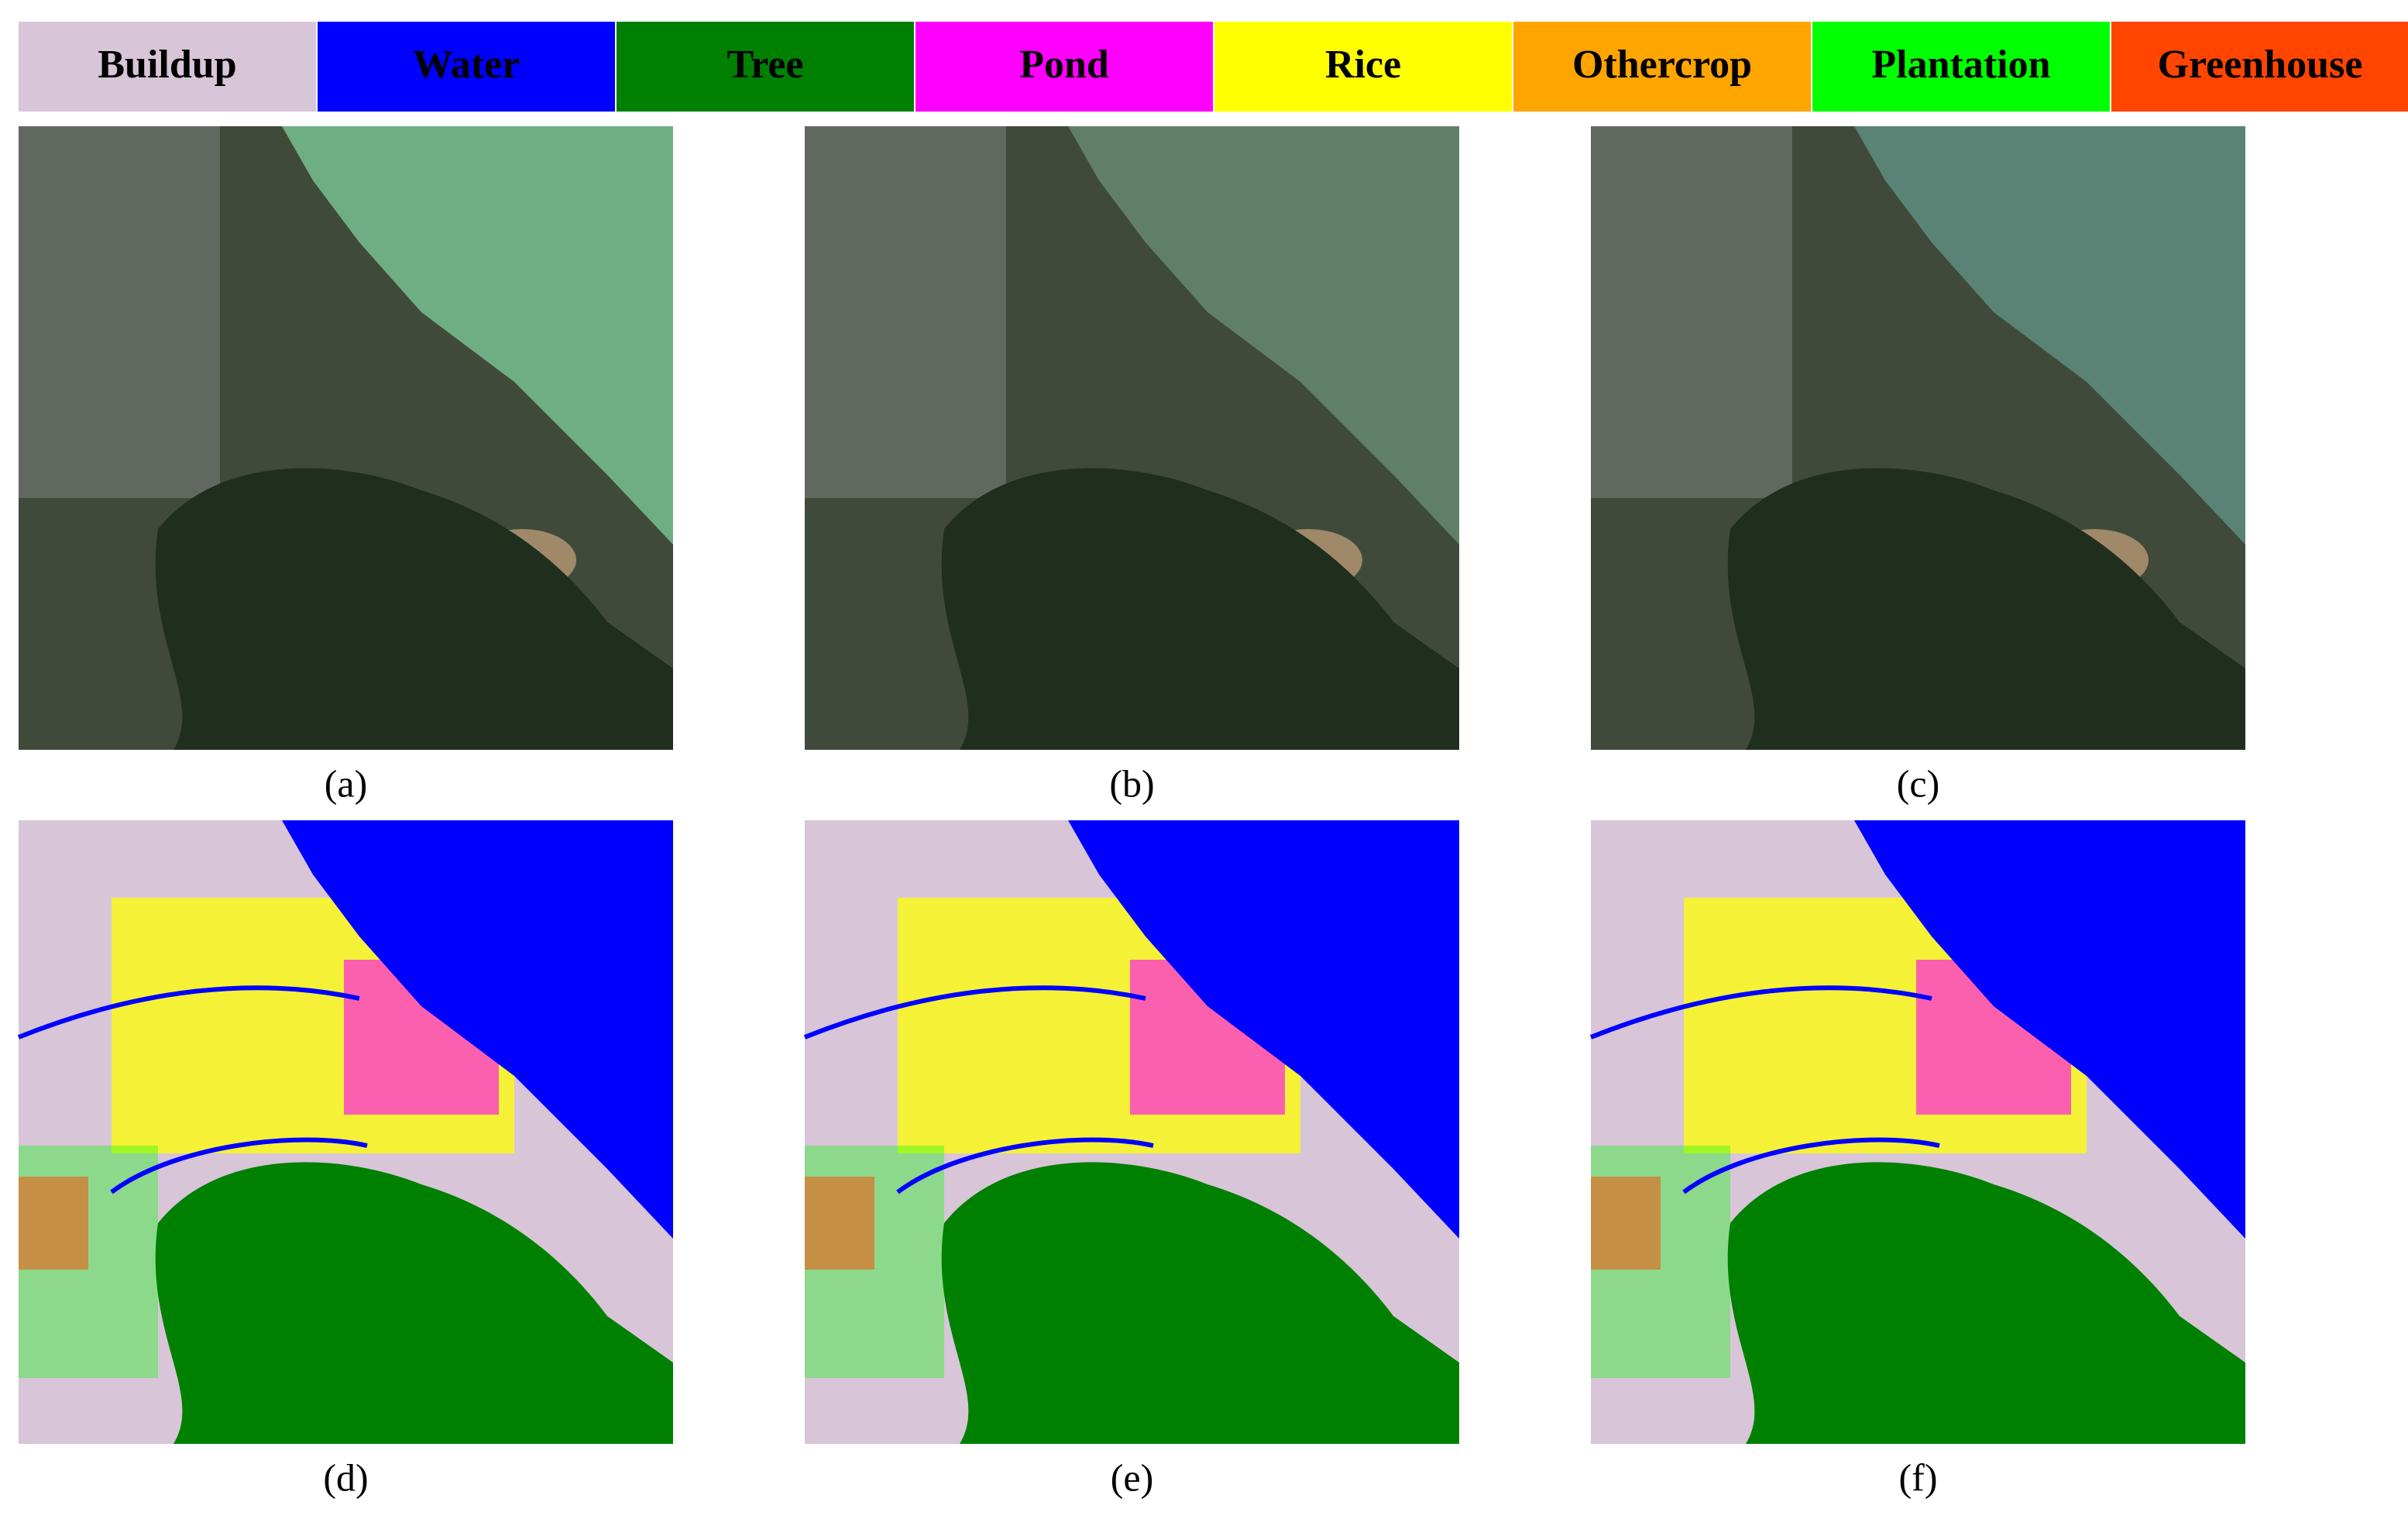 Image resolution: width=2408 pixels, height=1519 pixels. I want to click on legend-label: Buildup, so click(167, 65).